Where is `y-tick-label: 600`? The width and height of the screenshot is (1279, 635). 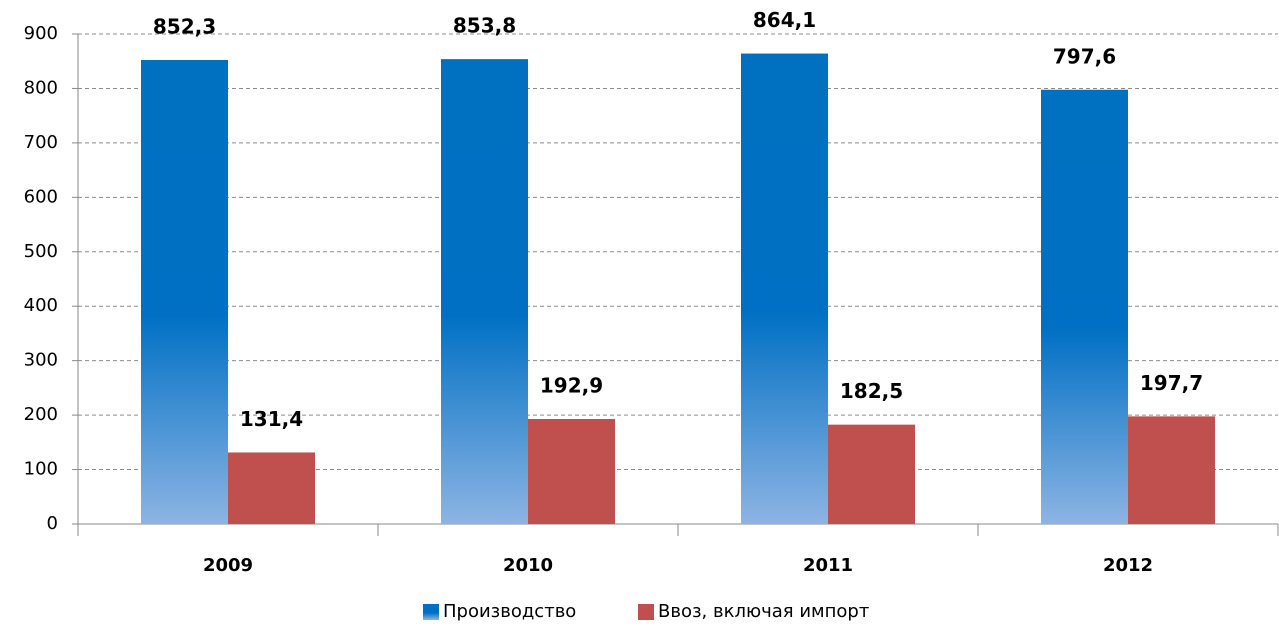 y-tick-label: 600 is located at coordinates (41, 196).